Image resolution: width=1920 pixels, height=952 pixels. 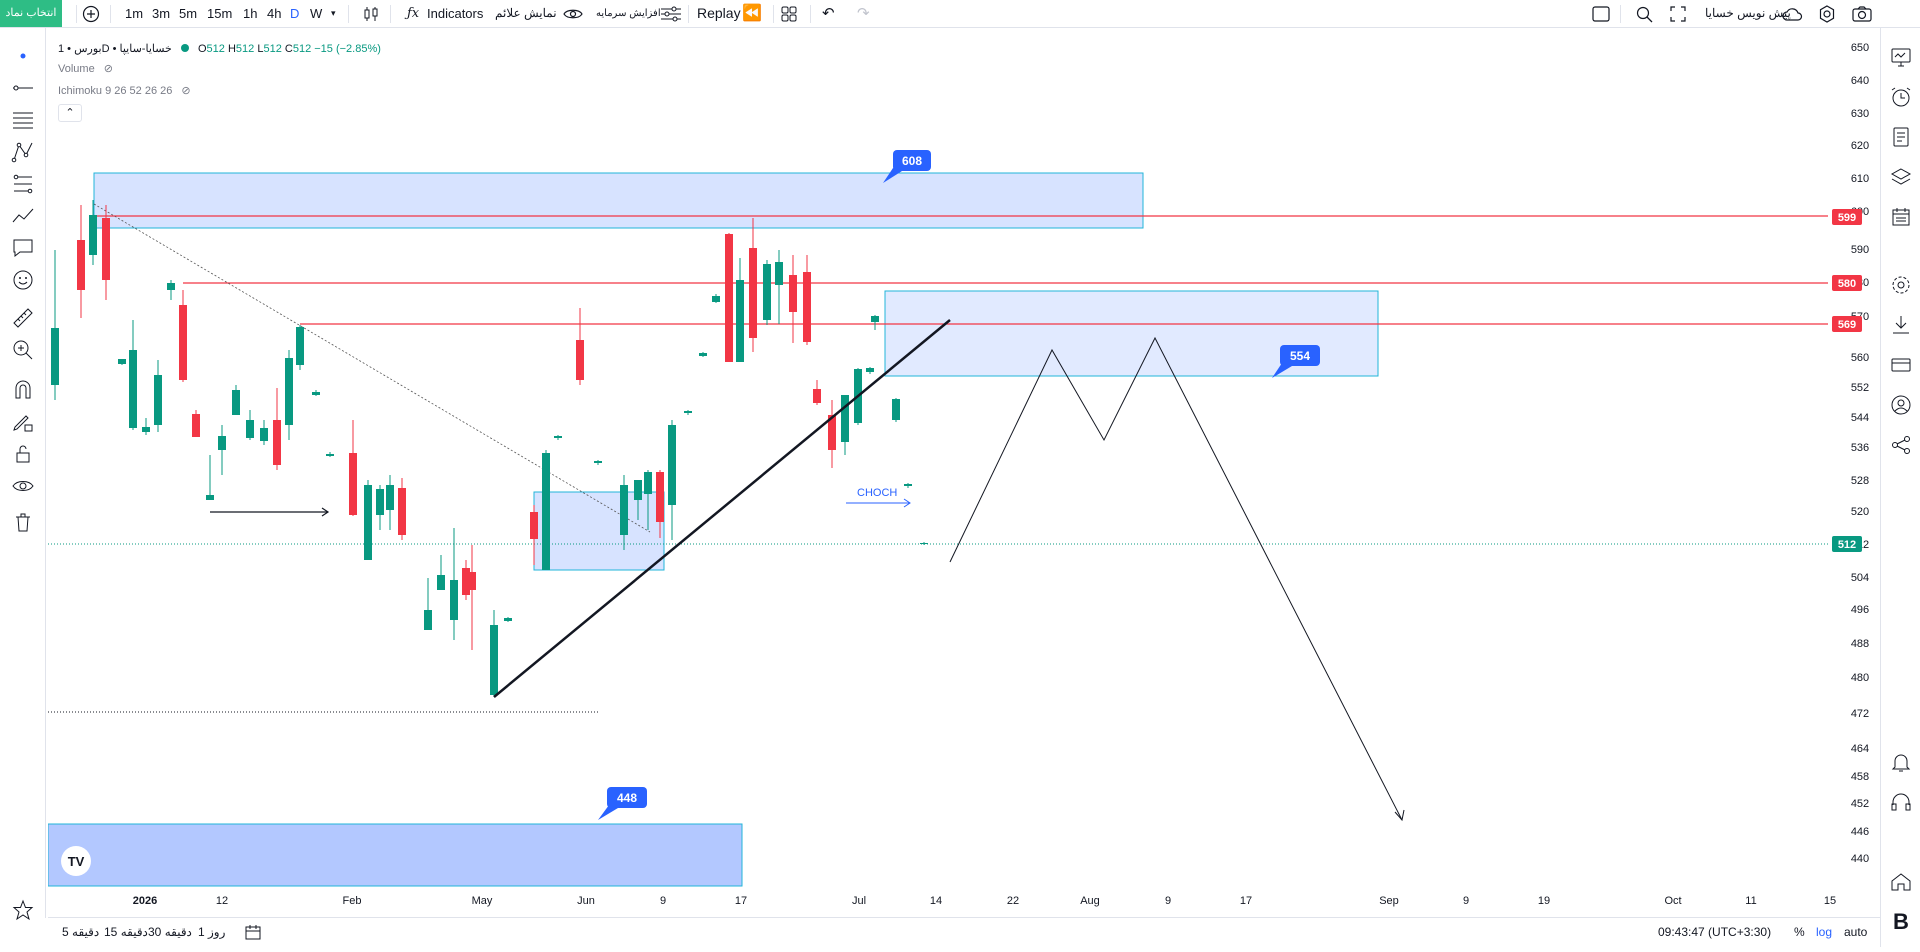 I want to click on demand-zone-bottom, so click(x=395, y=855).